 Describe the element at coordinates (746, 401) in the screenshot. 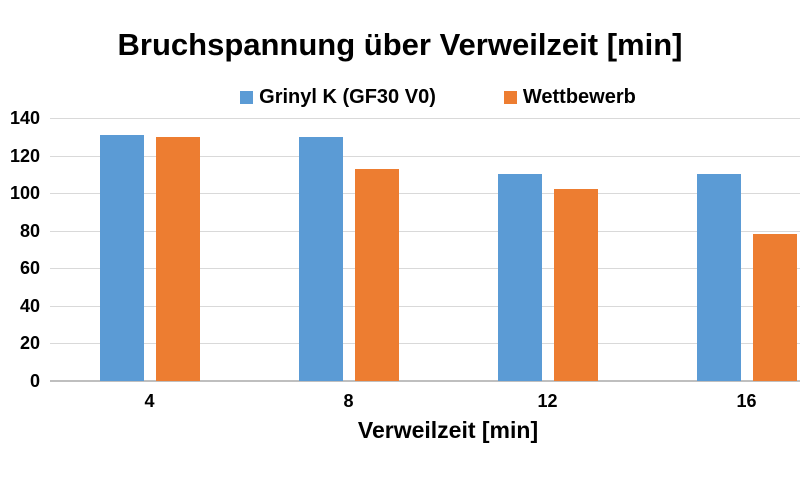

I see `x-tick-label: 16` at that location.